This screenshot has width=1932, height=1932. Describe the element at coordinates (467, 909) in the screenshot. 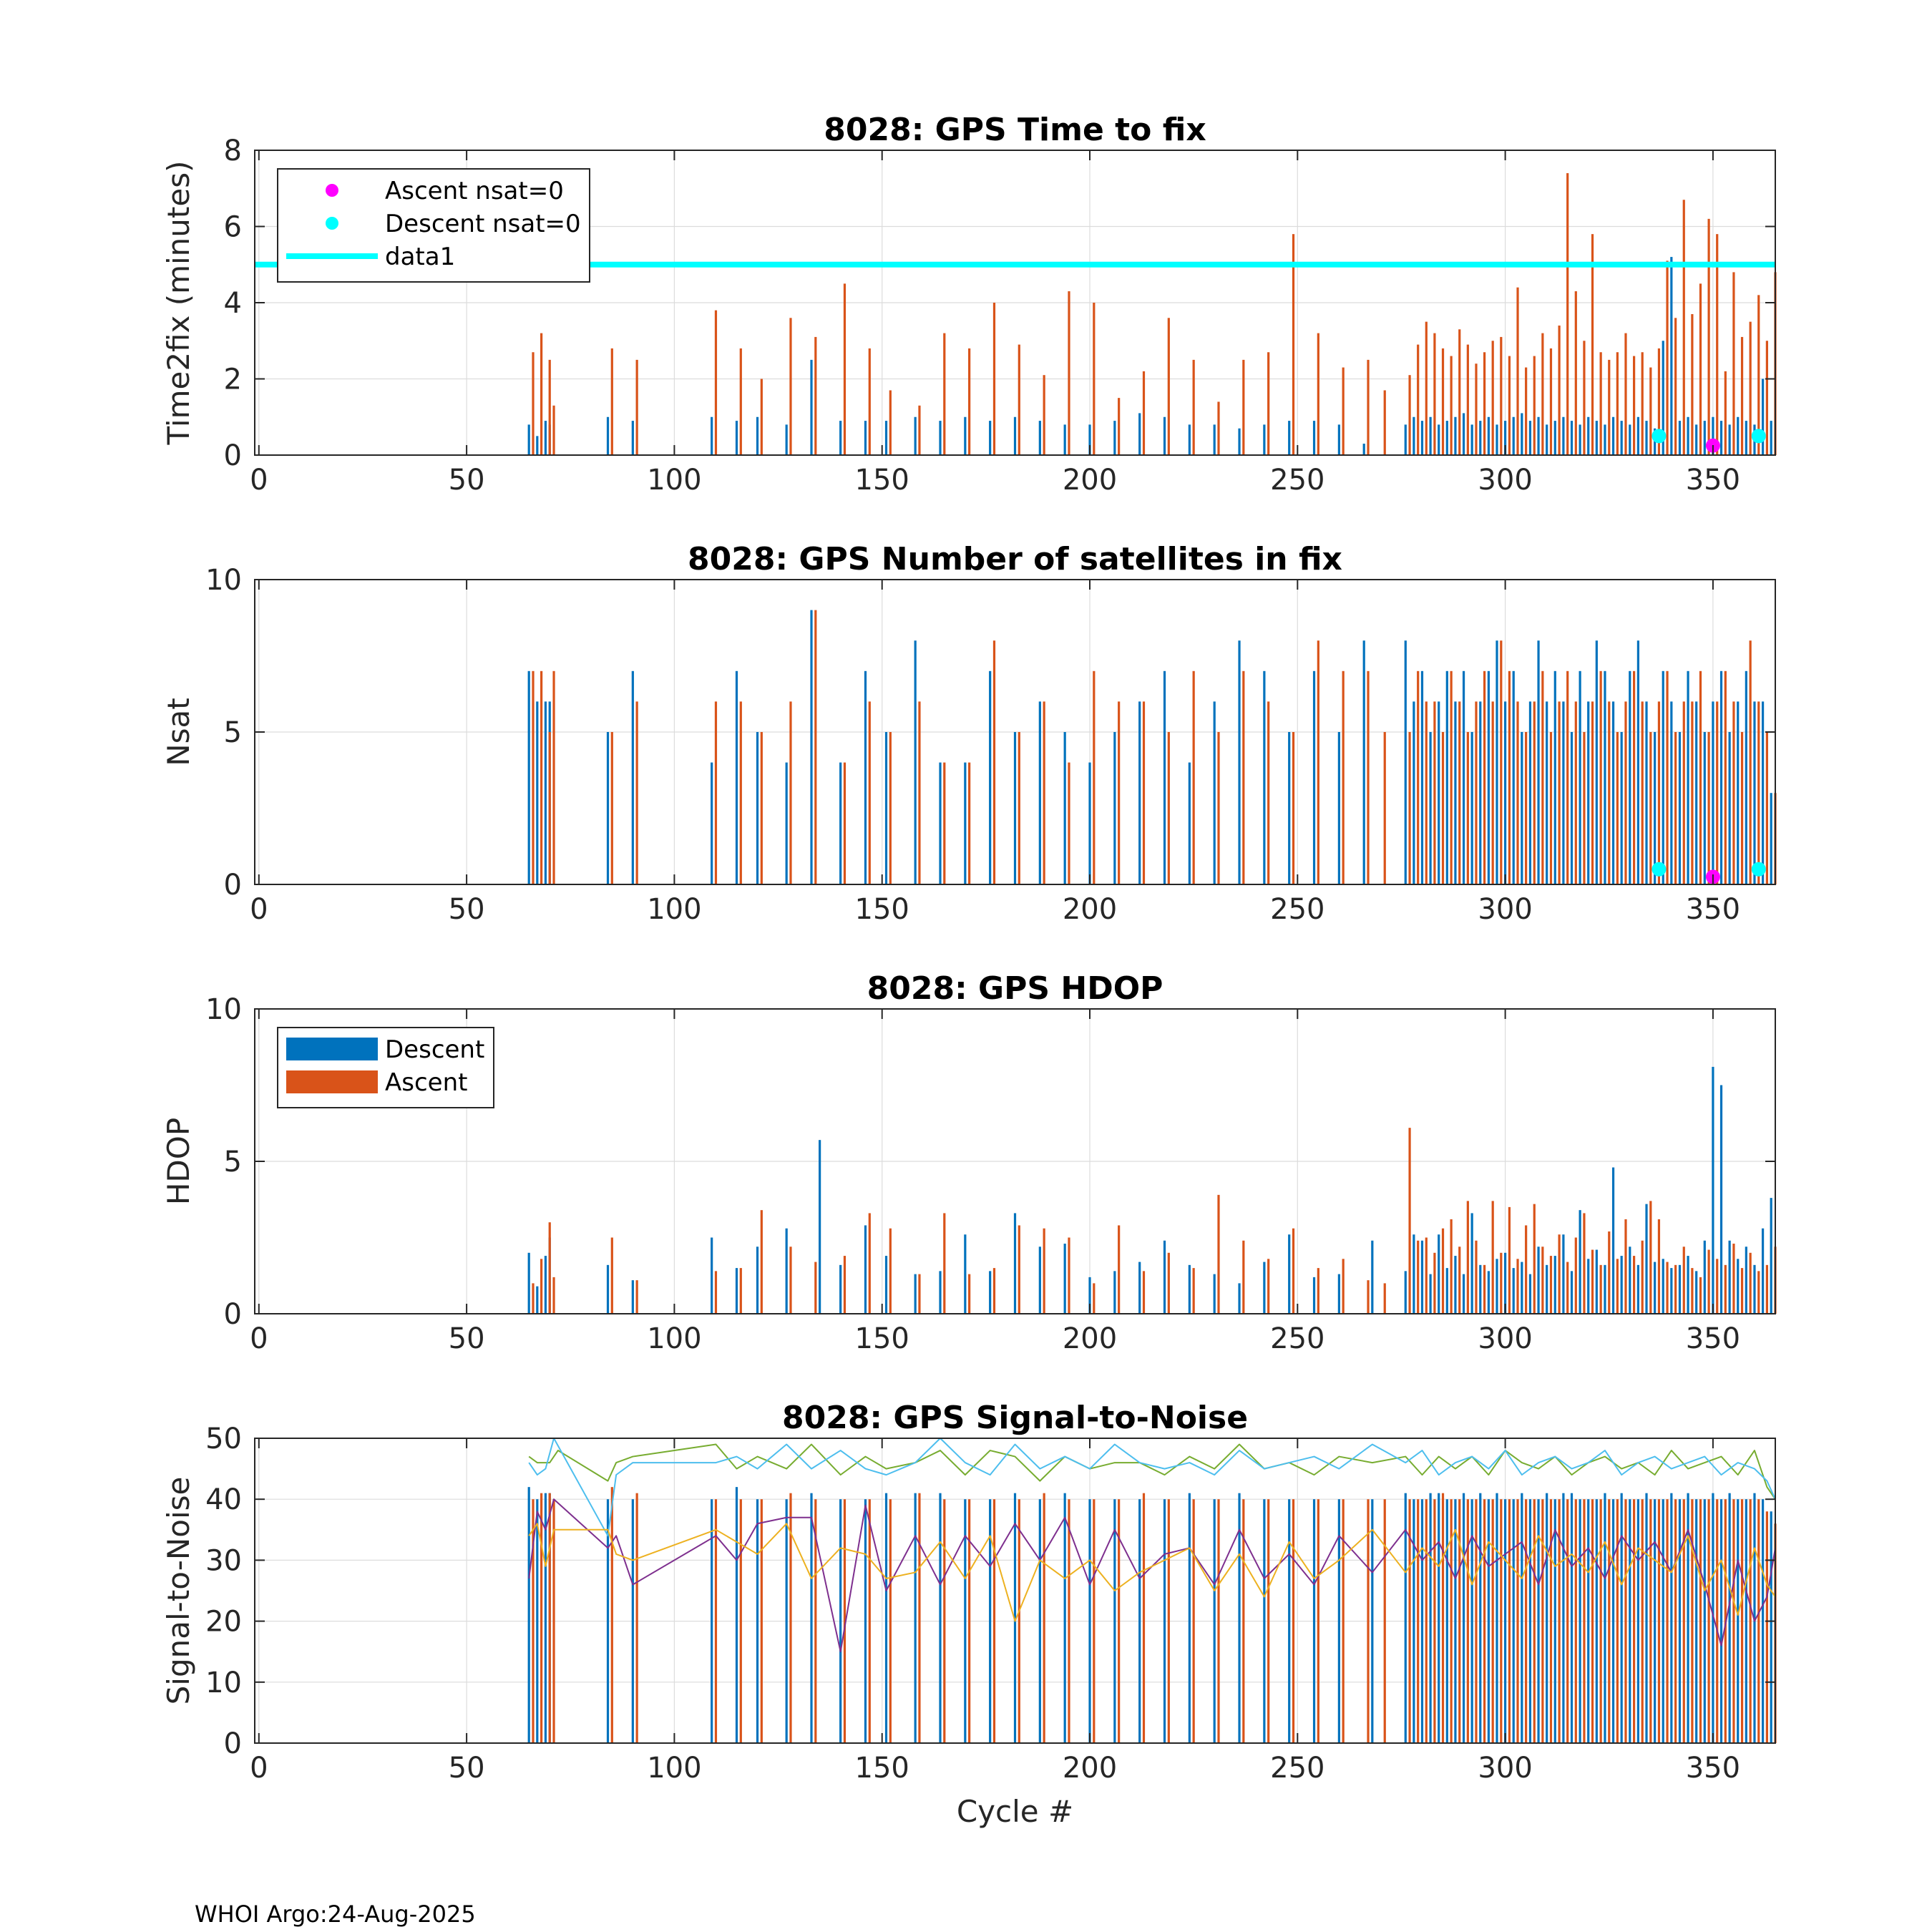

I see `x-tick-label: 50` at that location.